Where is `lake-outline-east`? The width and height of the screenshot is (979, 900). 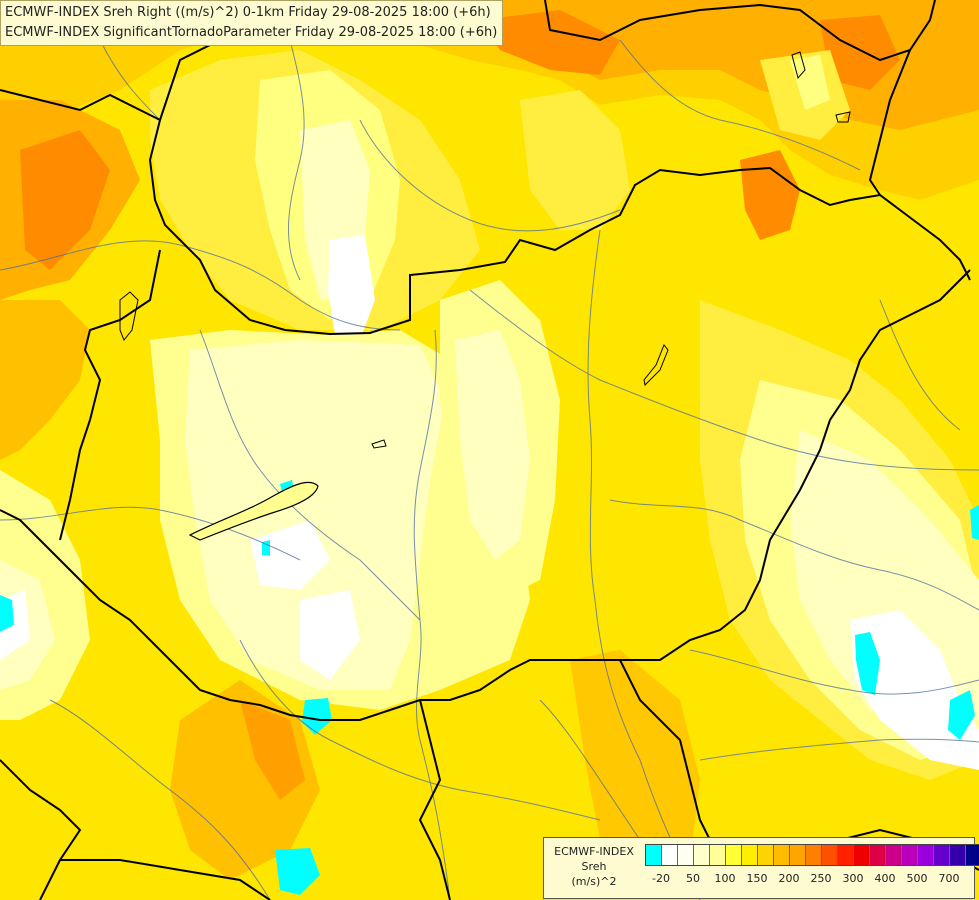 lake-outline-east is located at coordinates (656, 365).